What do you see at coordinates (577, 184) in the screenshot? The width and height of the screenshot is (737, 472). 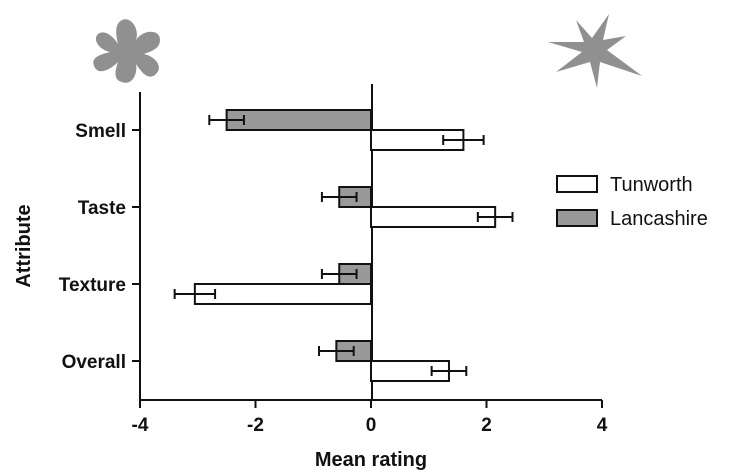 I see `legend-swatch-tunworth` at bounding box center [577, 184].